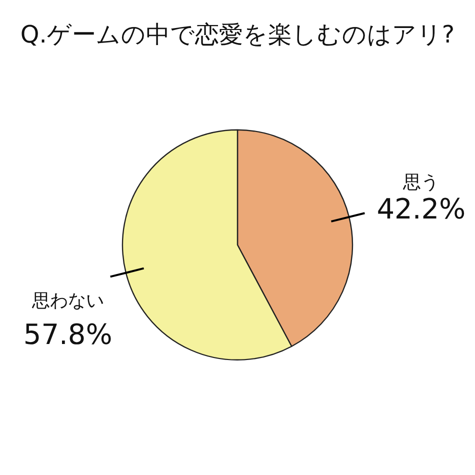 Image resolution: width=475 pixels, height=475 pixels. What do you see at coordinates (67, 301) in the screenshot?
I see `slice-label: 思わない` at bounding box center [67, 301].